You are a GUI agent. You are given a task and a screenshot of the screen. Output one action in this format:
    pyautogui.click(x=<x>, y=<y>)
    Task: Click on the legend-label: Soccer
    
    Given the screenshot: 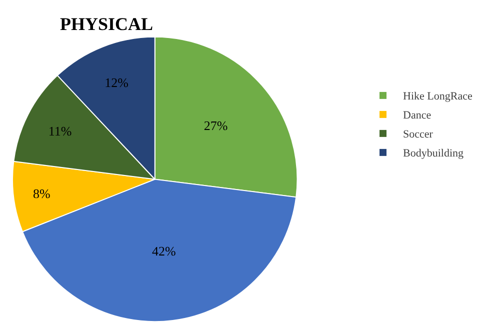 What is the action you would take?
    pyautogui.click(x=418, y=134)
    